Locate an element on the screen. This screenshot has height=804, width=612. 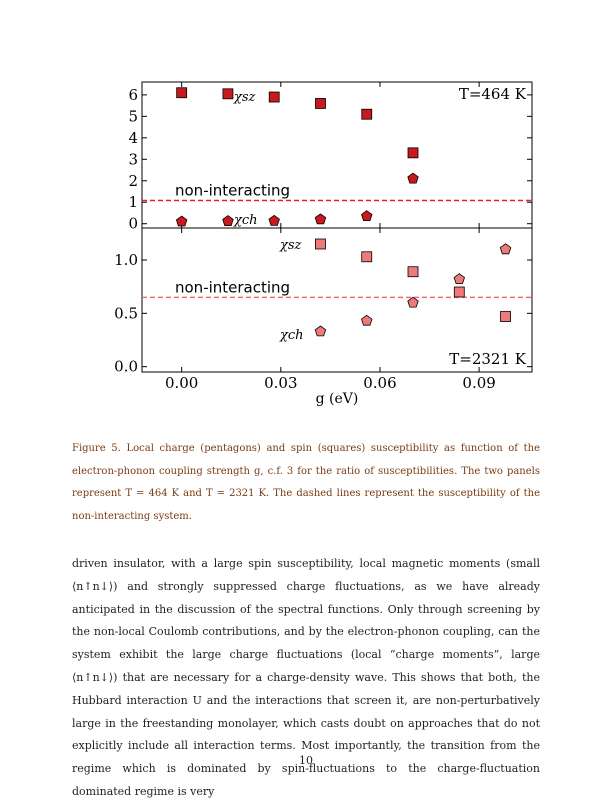
top-panel: 0 1 2 3 4 5 6 non-interacting T=464 K χsz χch is located at coordinates (330, 157).